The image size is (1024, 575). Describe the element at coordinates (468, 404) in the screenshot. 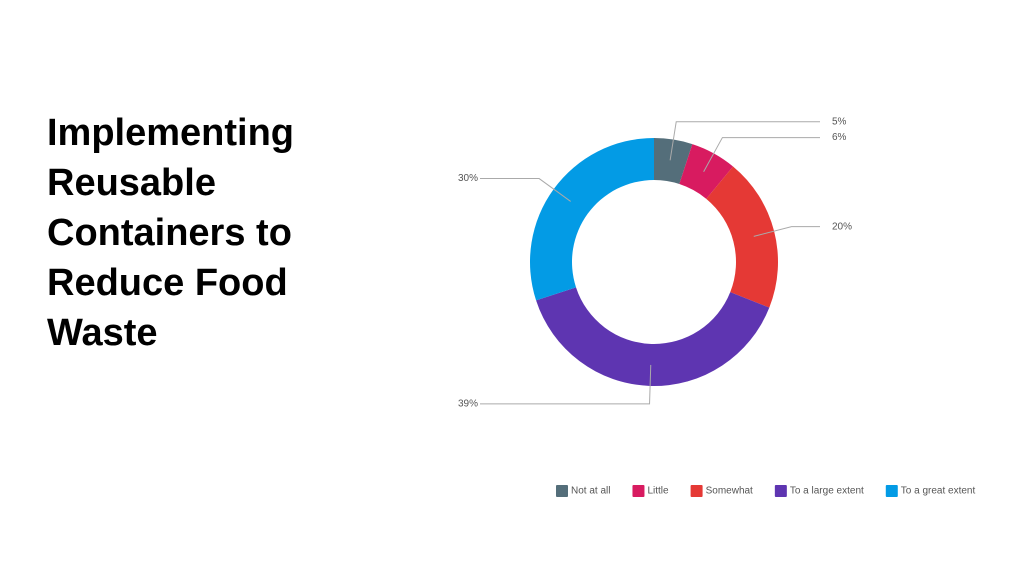

I see `data-label: 39%` at that location.